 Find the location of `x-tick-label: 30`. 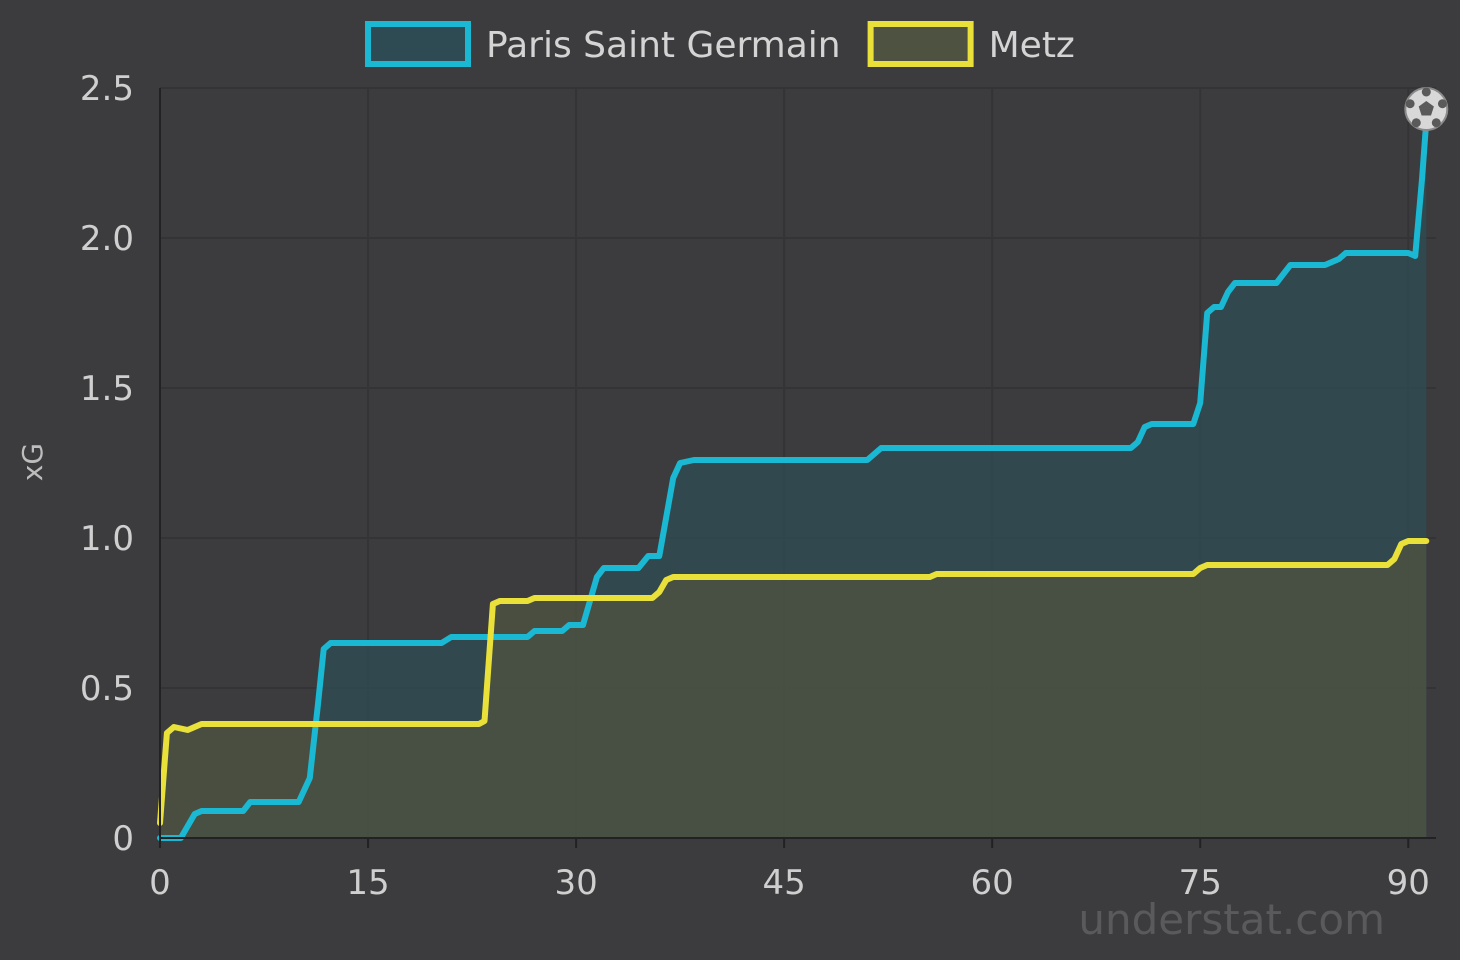

x-tick-label: 30 is located at coordinates (575, 883).